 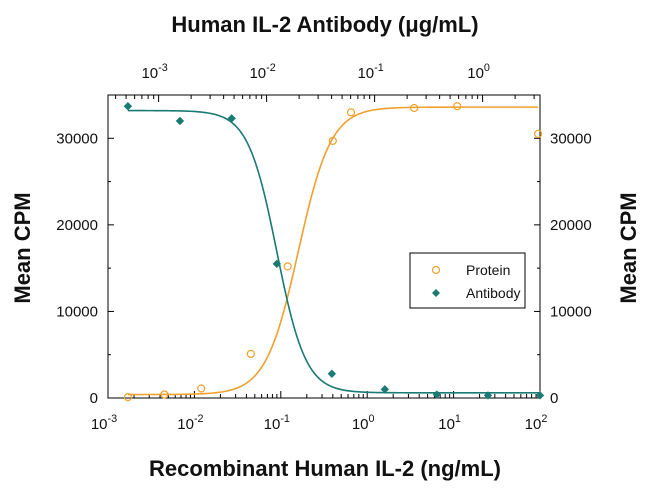 I want to click on y-left-tick-label: 10000, so click(x=77, y=311).